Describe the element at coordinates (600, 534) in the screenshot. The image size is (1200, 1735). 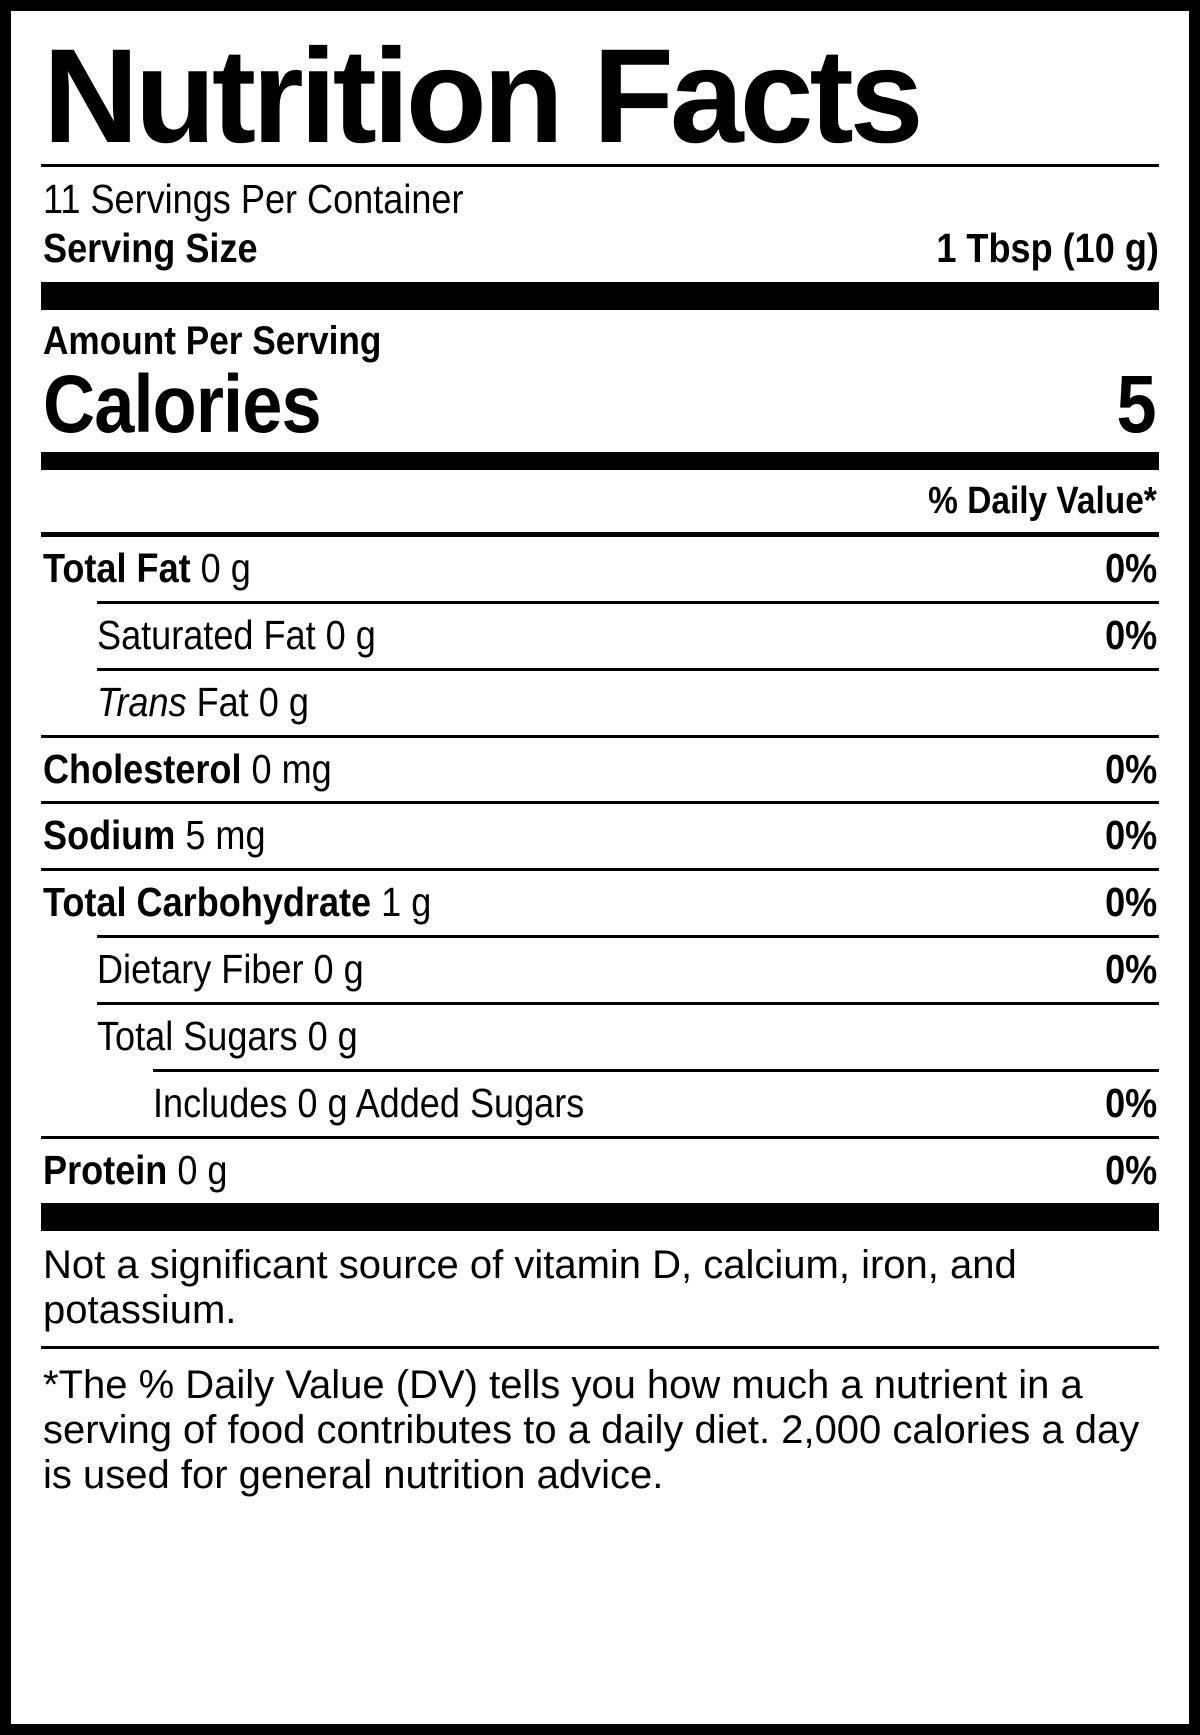
I see `rule-under-dv-header` at that location.